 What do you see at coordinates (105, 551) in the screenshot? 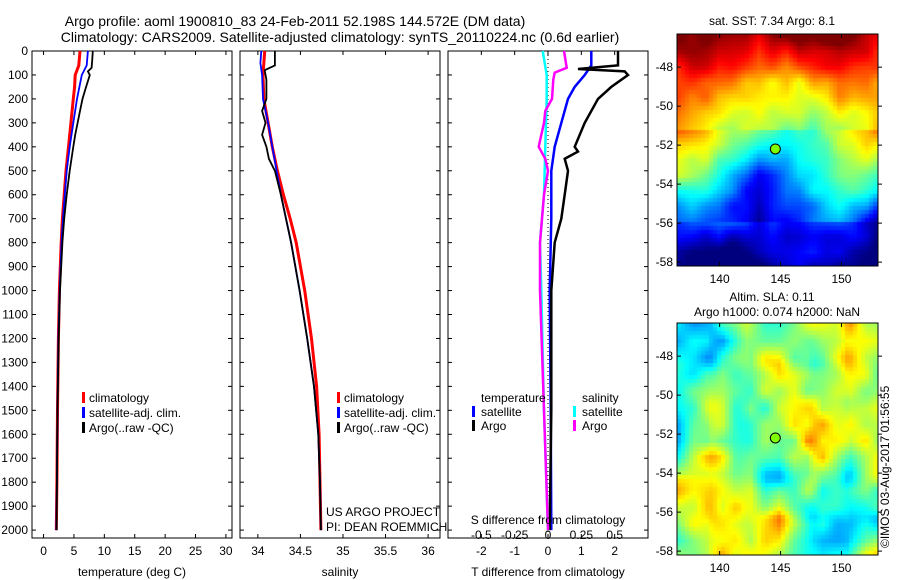
I see `x-tick-label: 10` at bounding box center [105, 551].